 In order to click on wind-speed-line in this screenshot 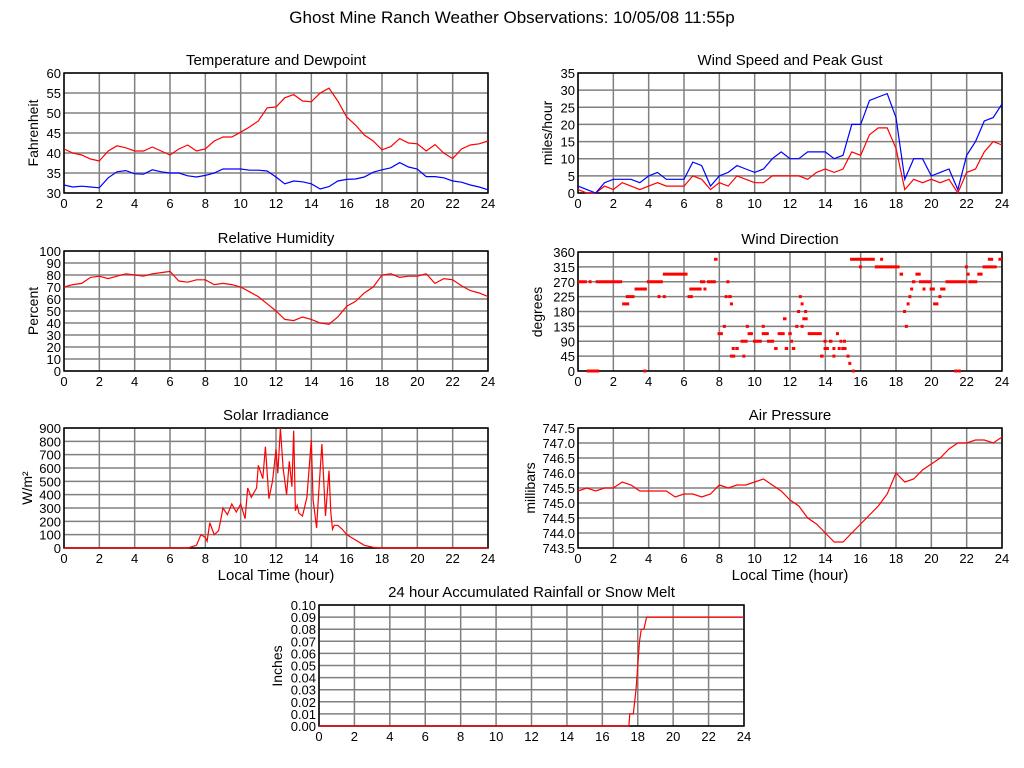, I will do `click(790, 161)`.